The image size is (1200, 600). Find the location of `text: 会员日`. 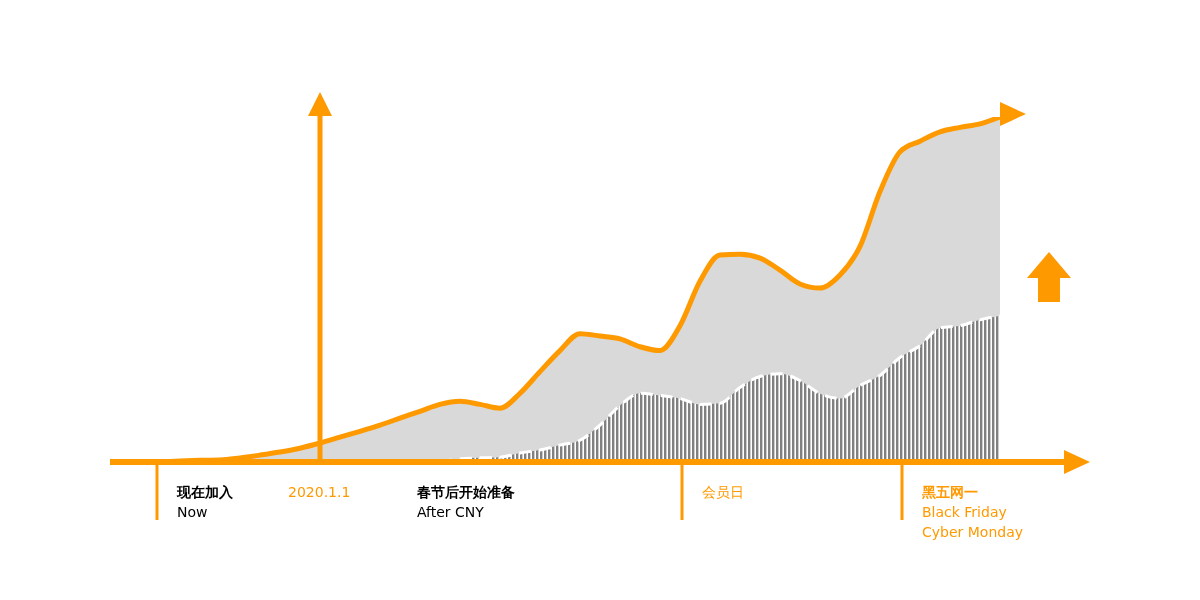

text: 会员日 is located at coordinates (723, 492).